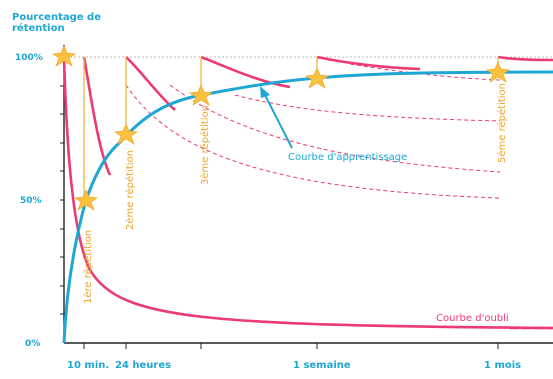 Image resolution: width=553 pixels, height=379 pixels. I want to click on y-tick-50: 50%, so click(31, 201).